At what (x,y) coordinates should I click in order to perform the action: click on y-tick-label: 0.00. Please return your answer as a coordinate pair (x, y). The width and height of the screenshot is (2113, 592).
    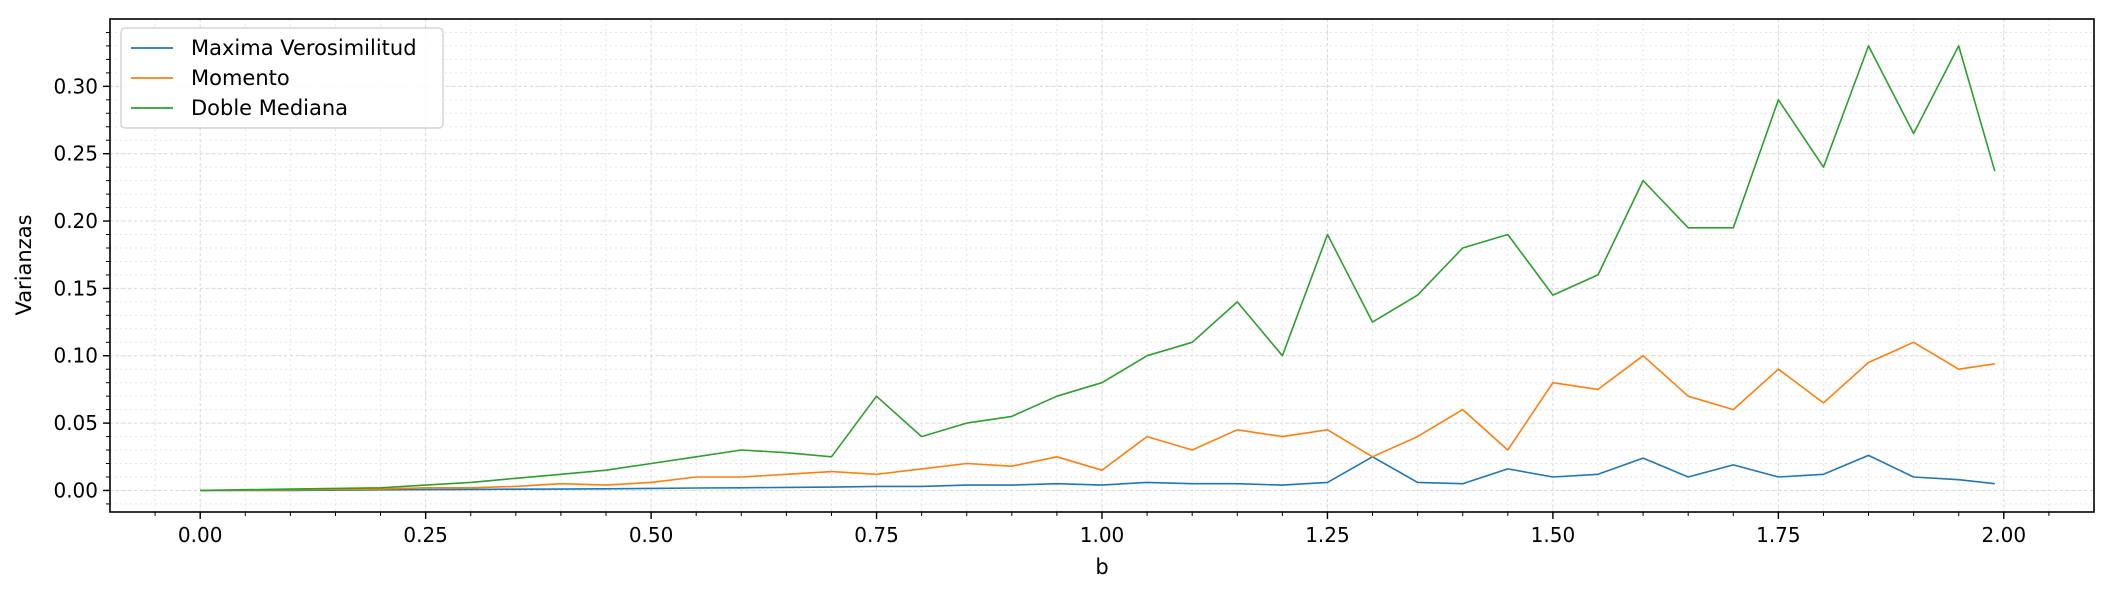
    Looking at the image, I should click on (75, 490).